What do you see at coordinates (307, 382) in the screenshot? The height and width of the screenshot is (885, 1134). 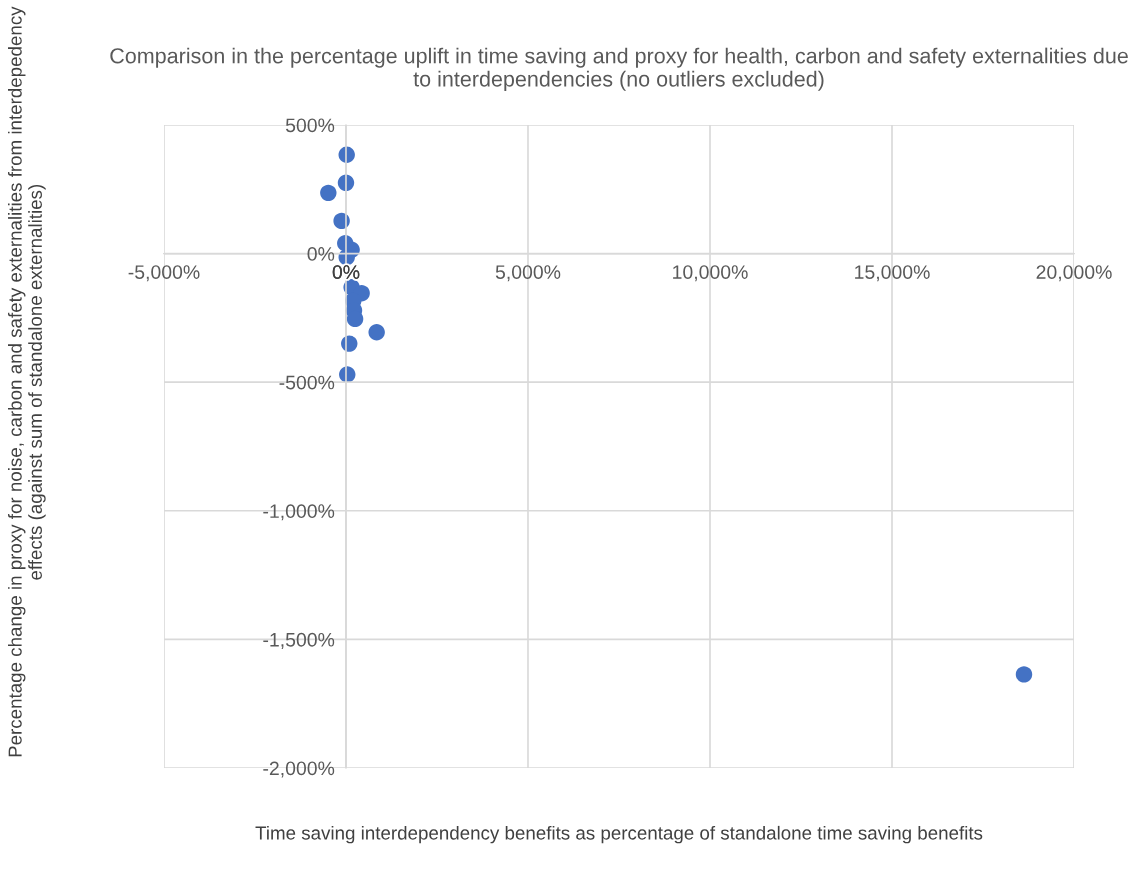 I see `y-tick-label: -500%` at bounding box center [307, 382].